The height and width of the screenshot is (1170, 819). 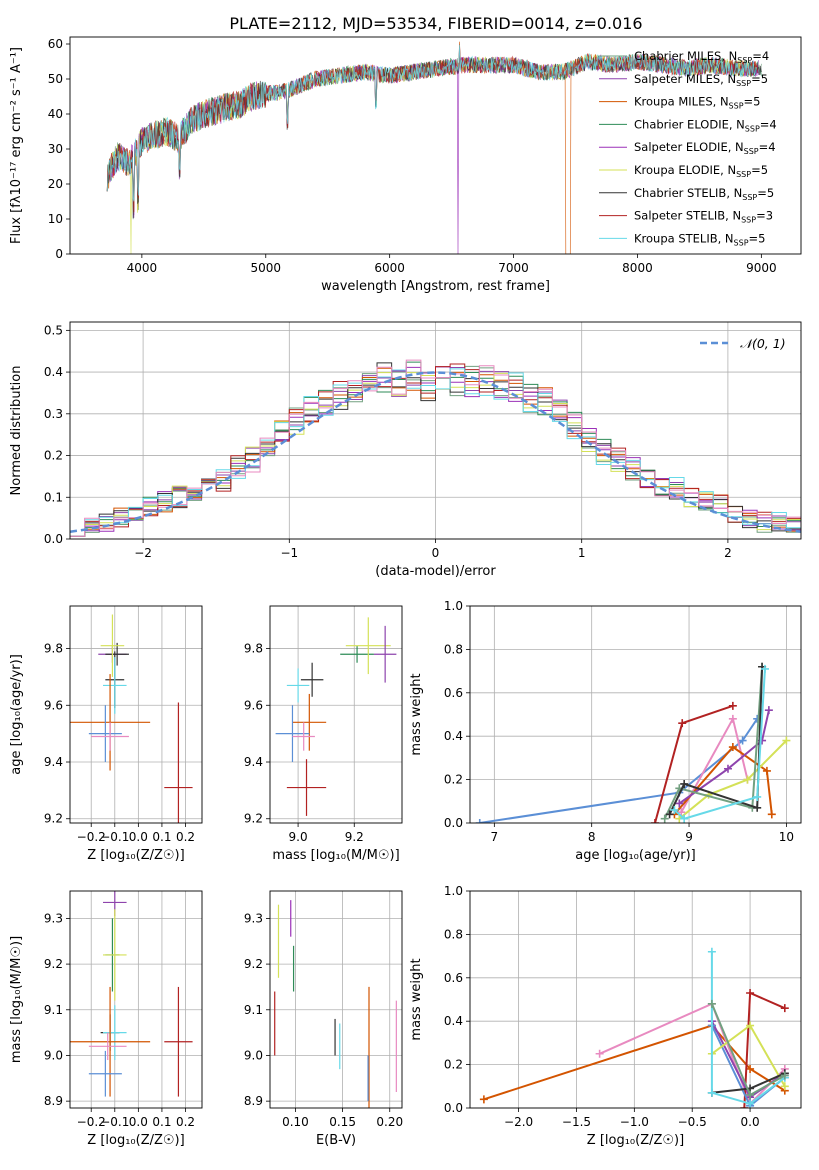 I want to click on y-axis-label: mass [log₁₀(M/M☉)], so click(x=16, y=999).